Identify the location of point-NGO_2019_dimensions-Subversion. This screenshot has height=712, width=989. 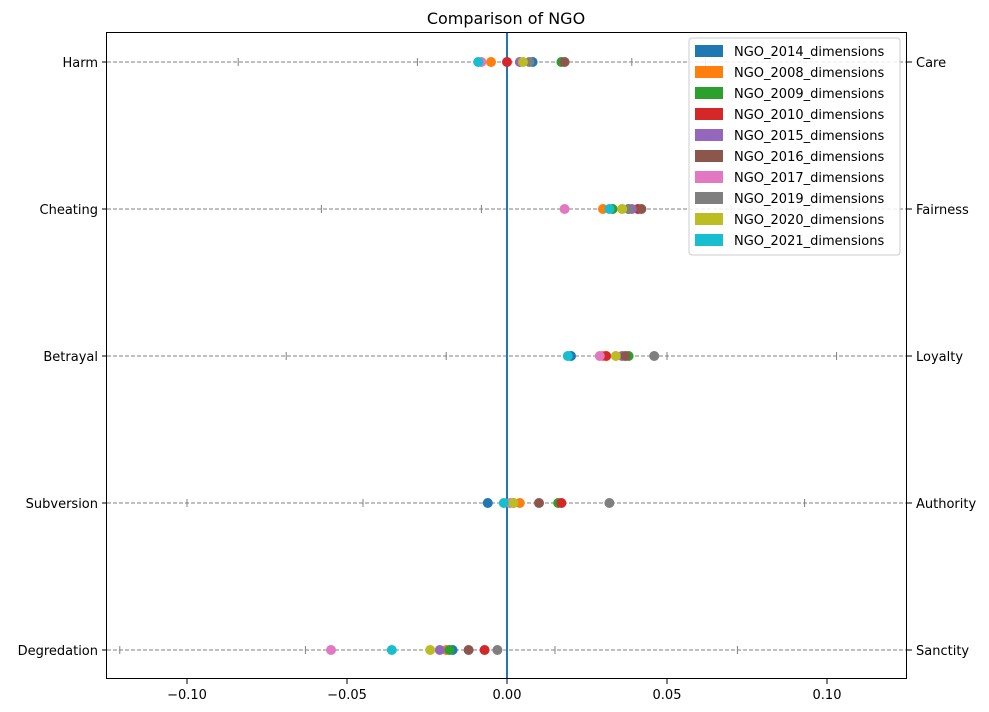
(609, 503).